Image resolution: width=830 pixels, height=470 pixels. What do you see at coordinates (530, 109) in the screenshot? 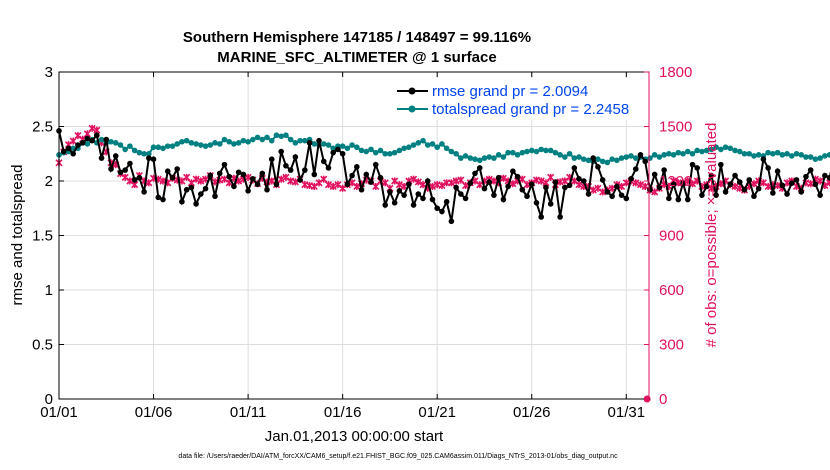
I see `legend-spread-label: totalspread grand pr = 2.2458` at bounding box center [530, 109].